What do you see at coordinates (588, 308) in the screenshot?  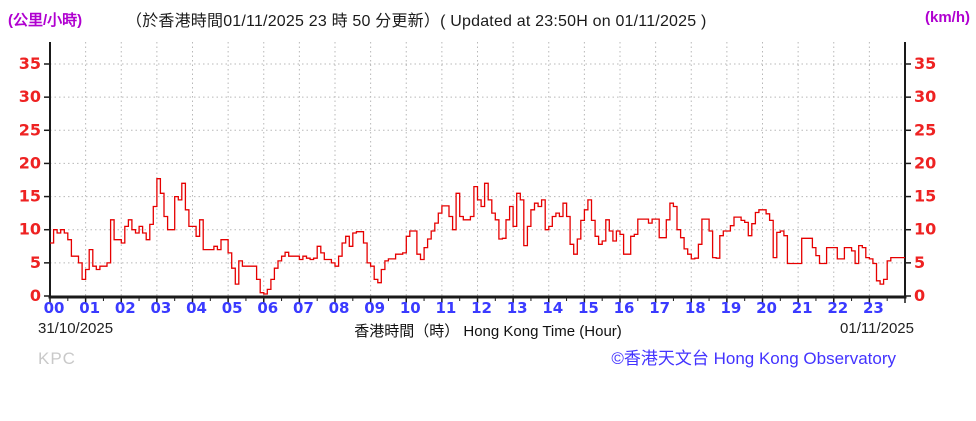 I see `x-axis-hour-label: 15` at bounding box center [588, 308].